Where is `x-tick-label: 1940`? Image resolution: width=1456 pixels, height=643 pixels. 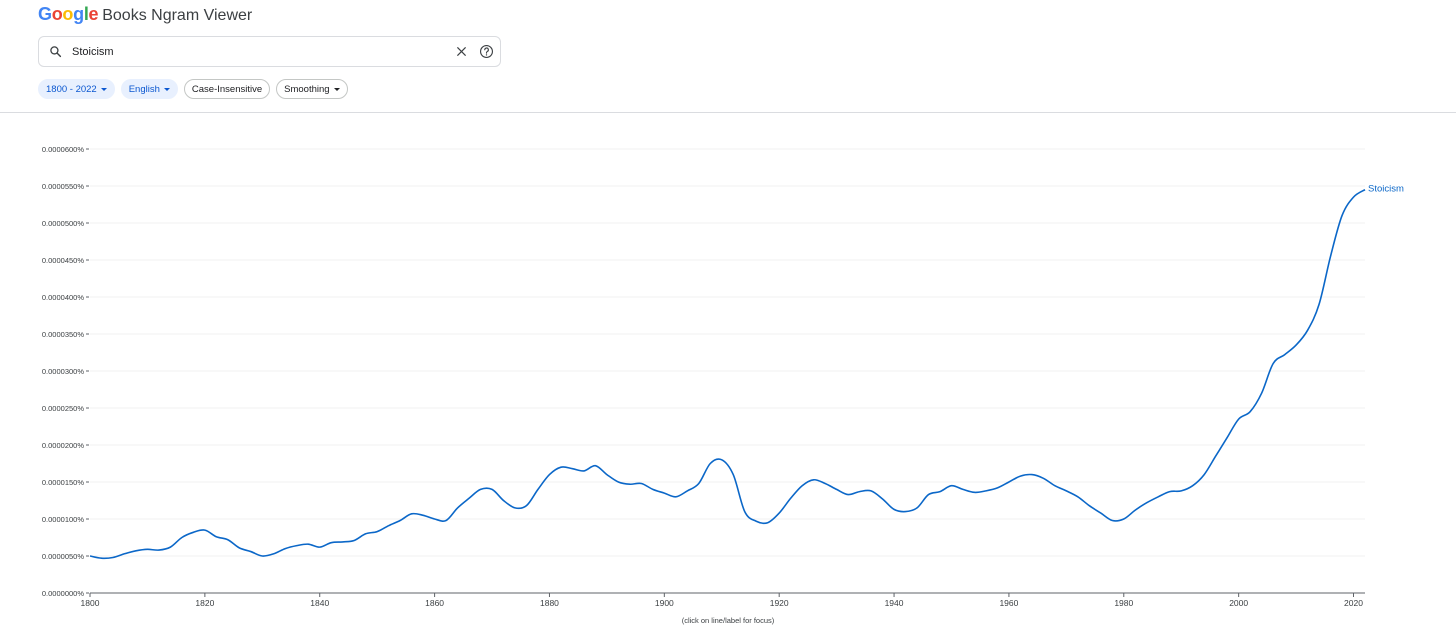
x-tick-label: 1940 is located at coordinates (894, 603).